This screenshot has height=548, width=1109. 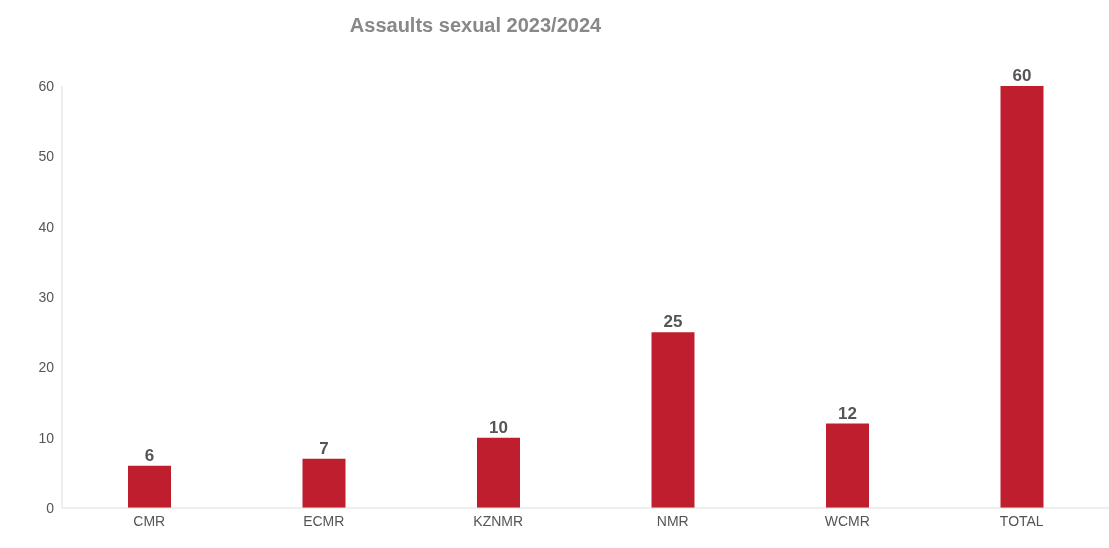 I want to click on y-tick-label: 0, so click(x=50, y=507).